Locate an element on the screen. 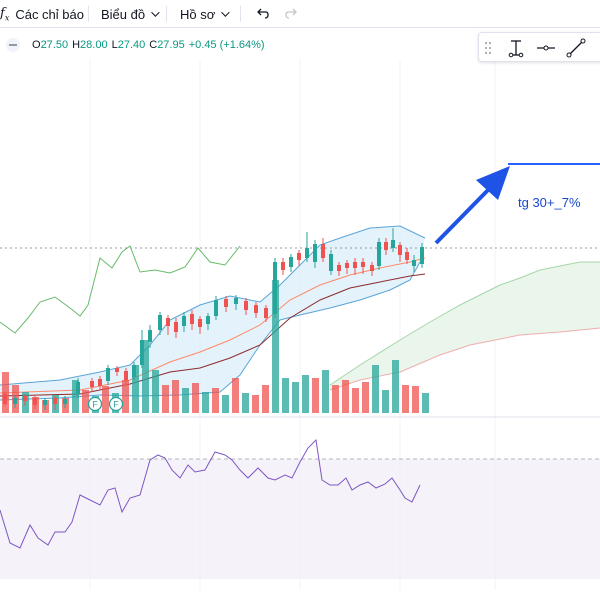 The image size is (600, 600). drag-handle is located at coordinates (488, 48).